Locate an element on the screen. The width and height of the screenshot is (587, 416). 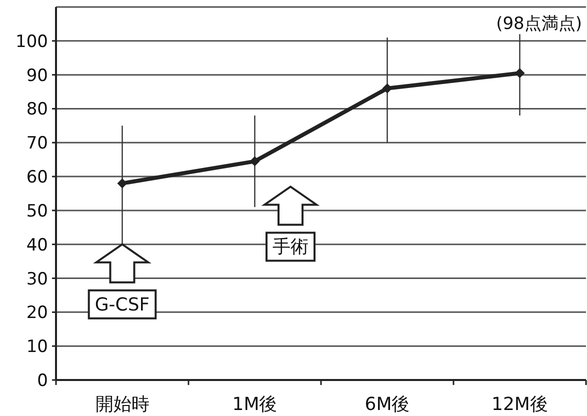
y-tick-label: 0 is located at coordinates (42, 381).